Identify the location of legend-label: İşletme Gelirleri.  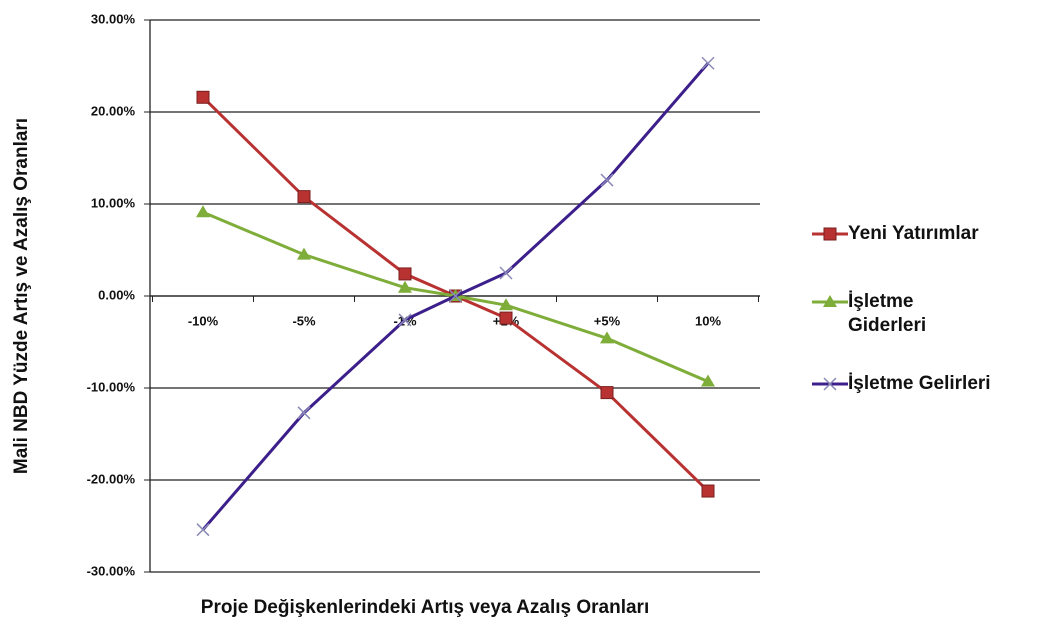
(919, 383).